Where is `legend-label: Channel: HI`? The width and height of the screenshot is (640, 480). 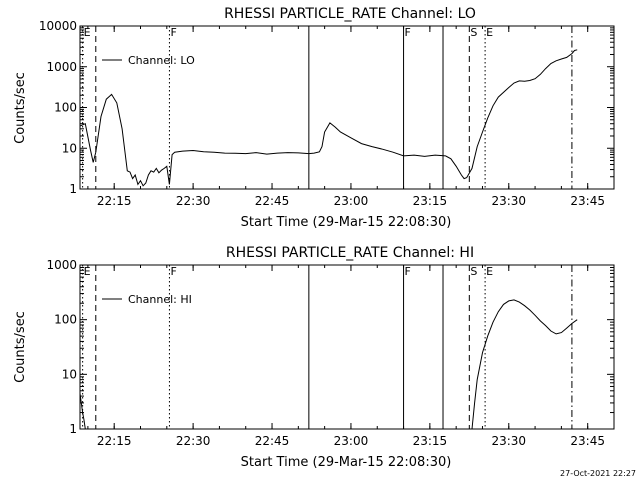 legend-label: Channel: HI is located at coordinates (160, 299).